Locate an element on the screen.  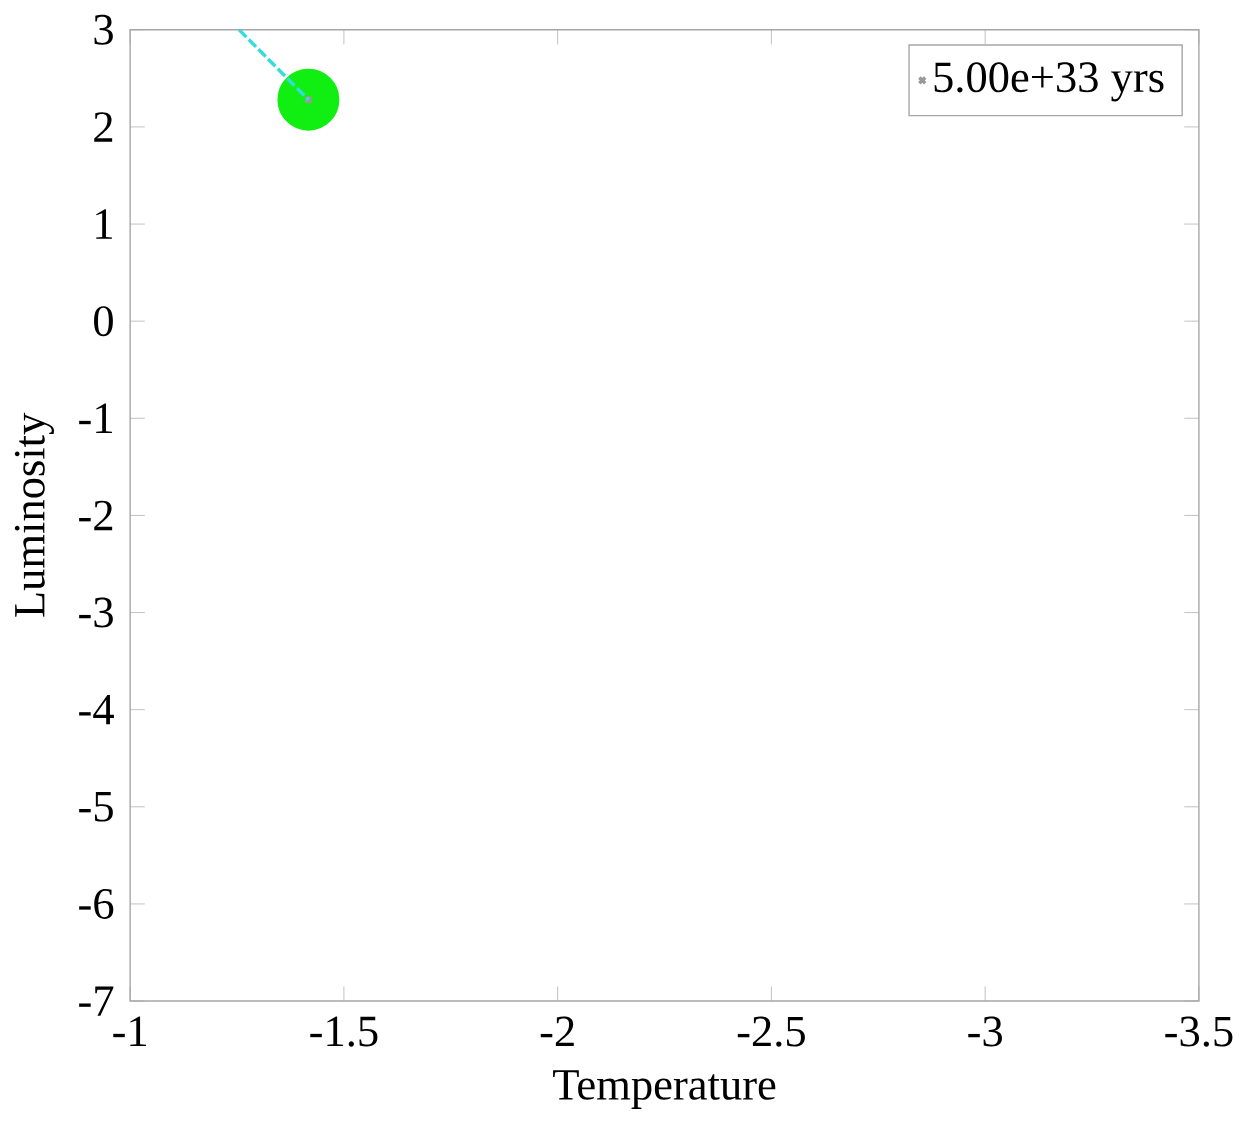
y-tick-label: -7 is located at coordinates (96, 1001).